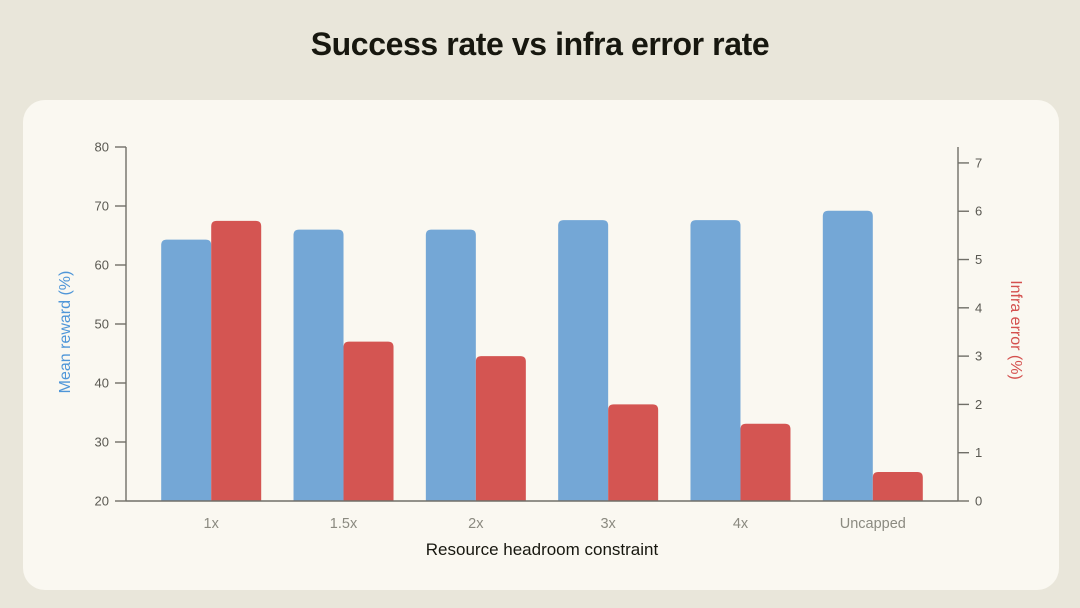  I want to click on right-tick-label-4: 4, so click(978, 307).